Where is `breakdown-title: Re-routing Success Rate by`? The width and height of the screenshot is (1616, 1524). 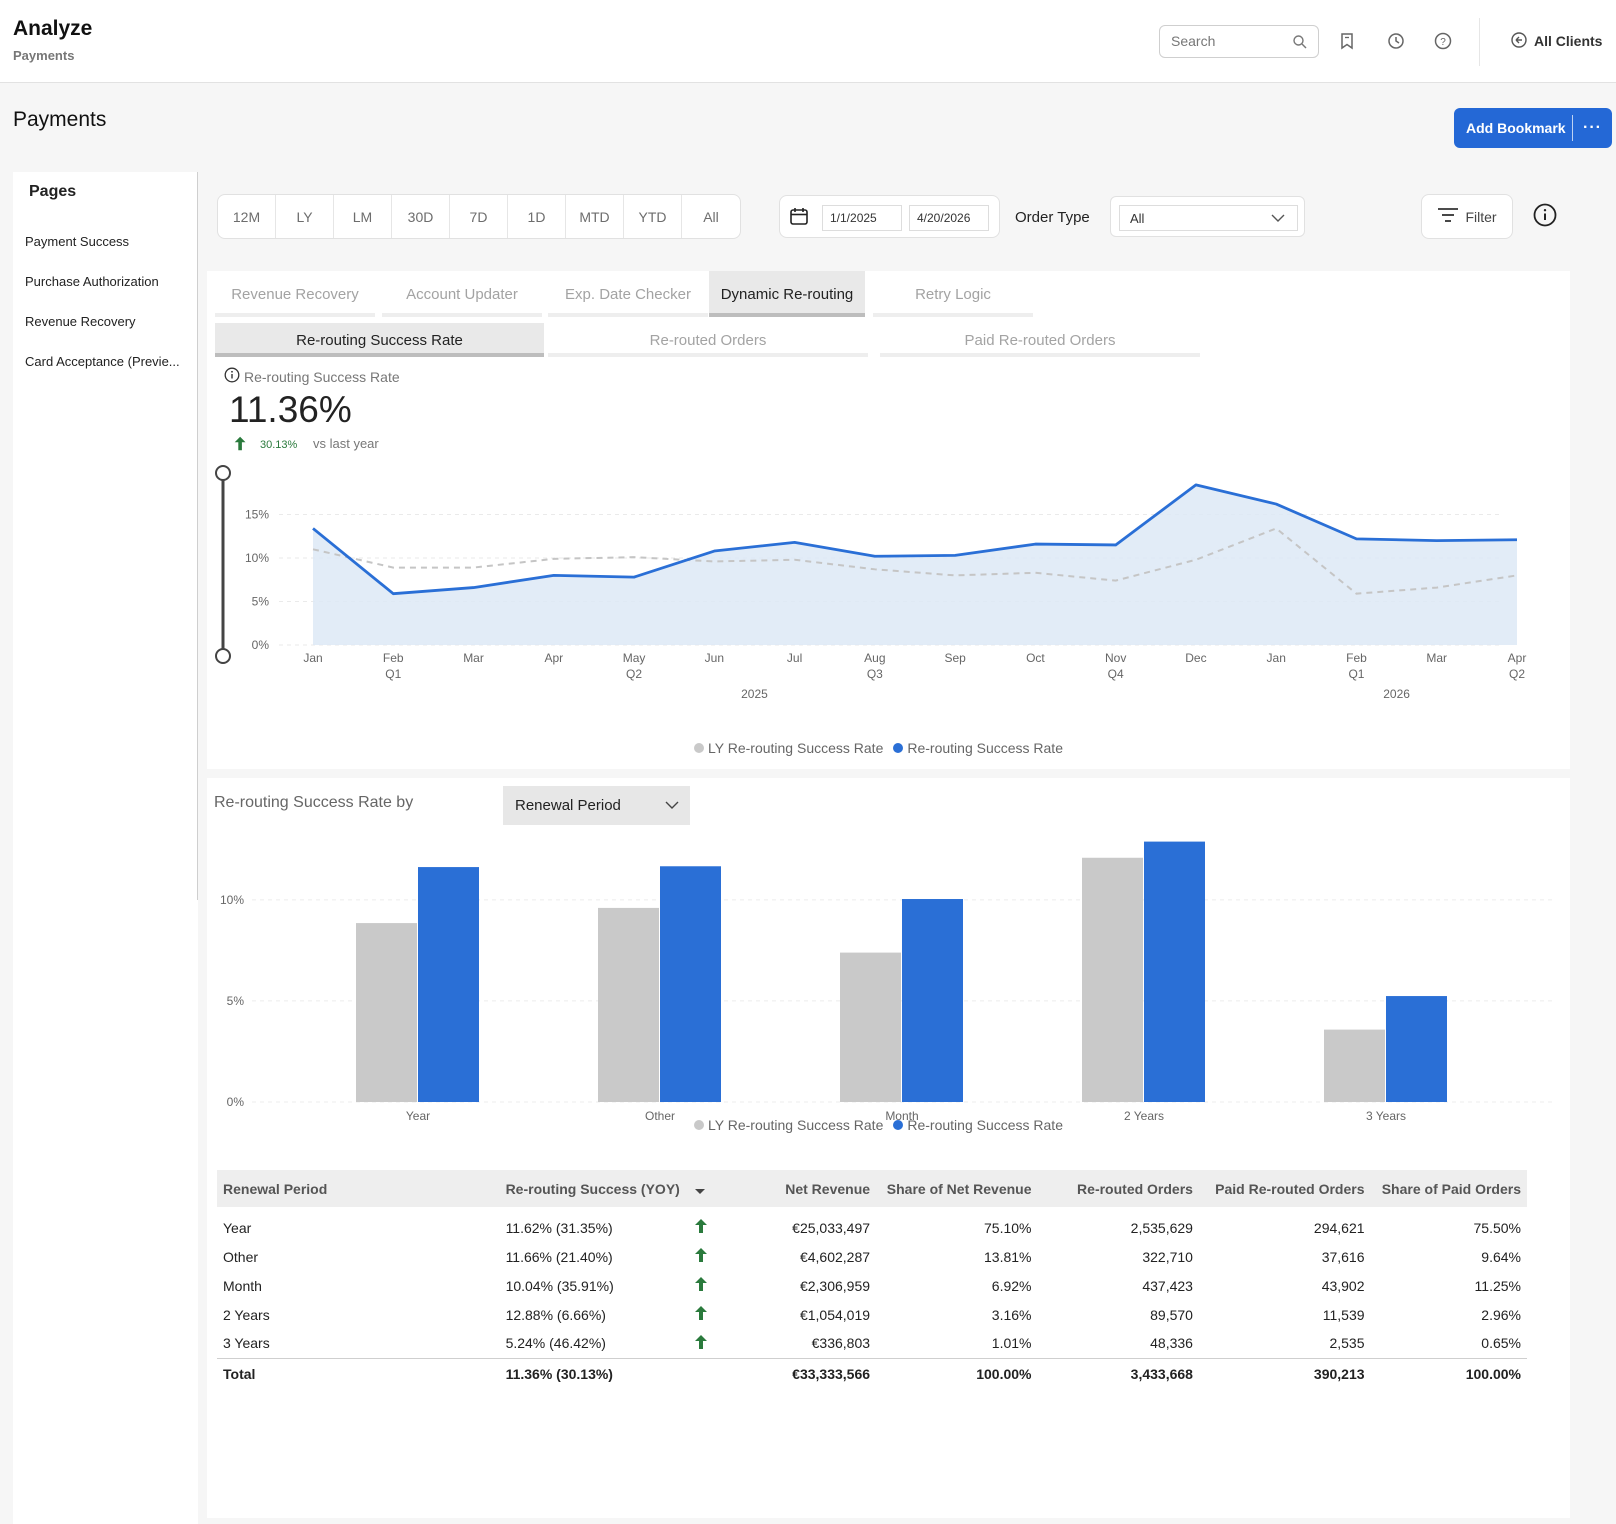 breakdown-title: Re-routing Success Rate by is located at coordinates (314, 802).